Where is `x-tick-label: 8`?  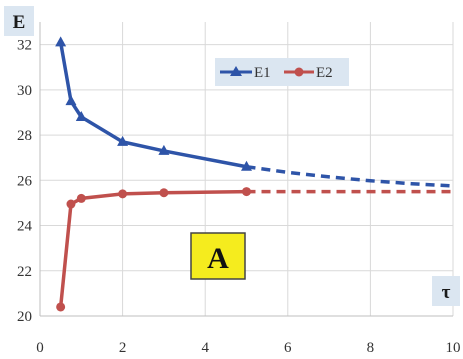
x-tick-label: 8 is located at coordinates (371, 348).